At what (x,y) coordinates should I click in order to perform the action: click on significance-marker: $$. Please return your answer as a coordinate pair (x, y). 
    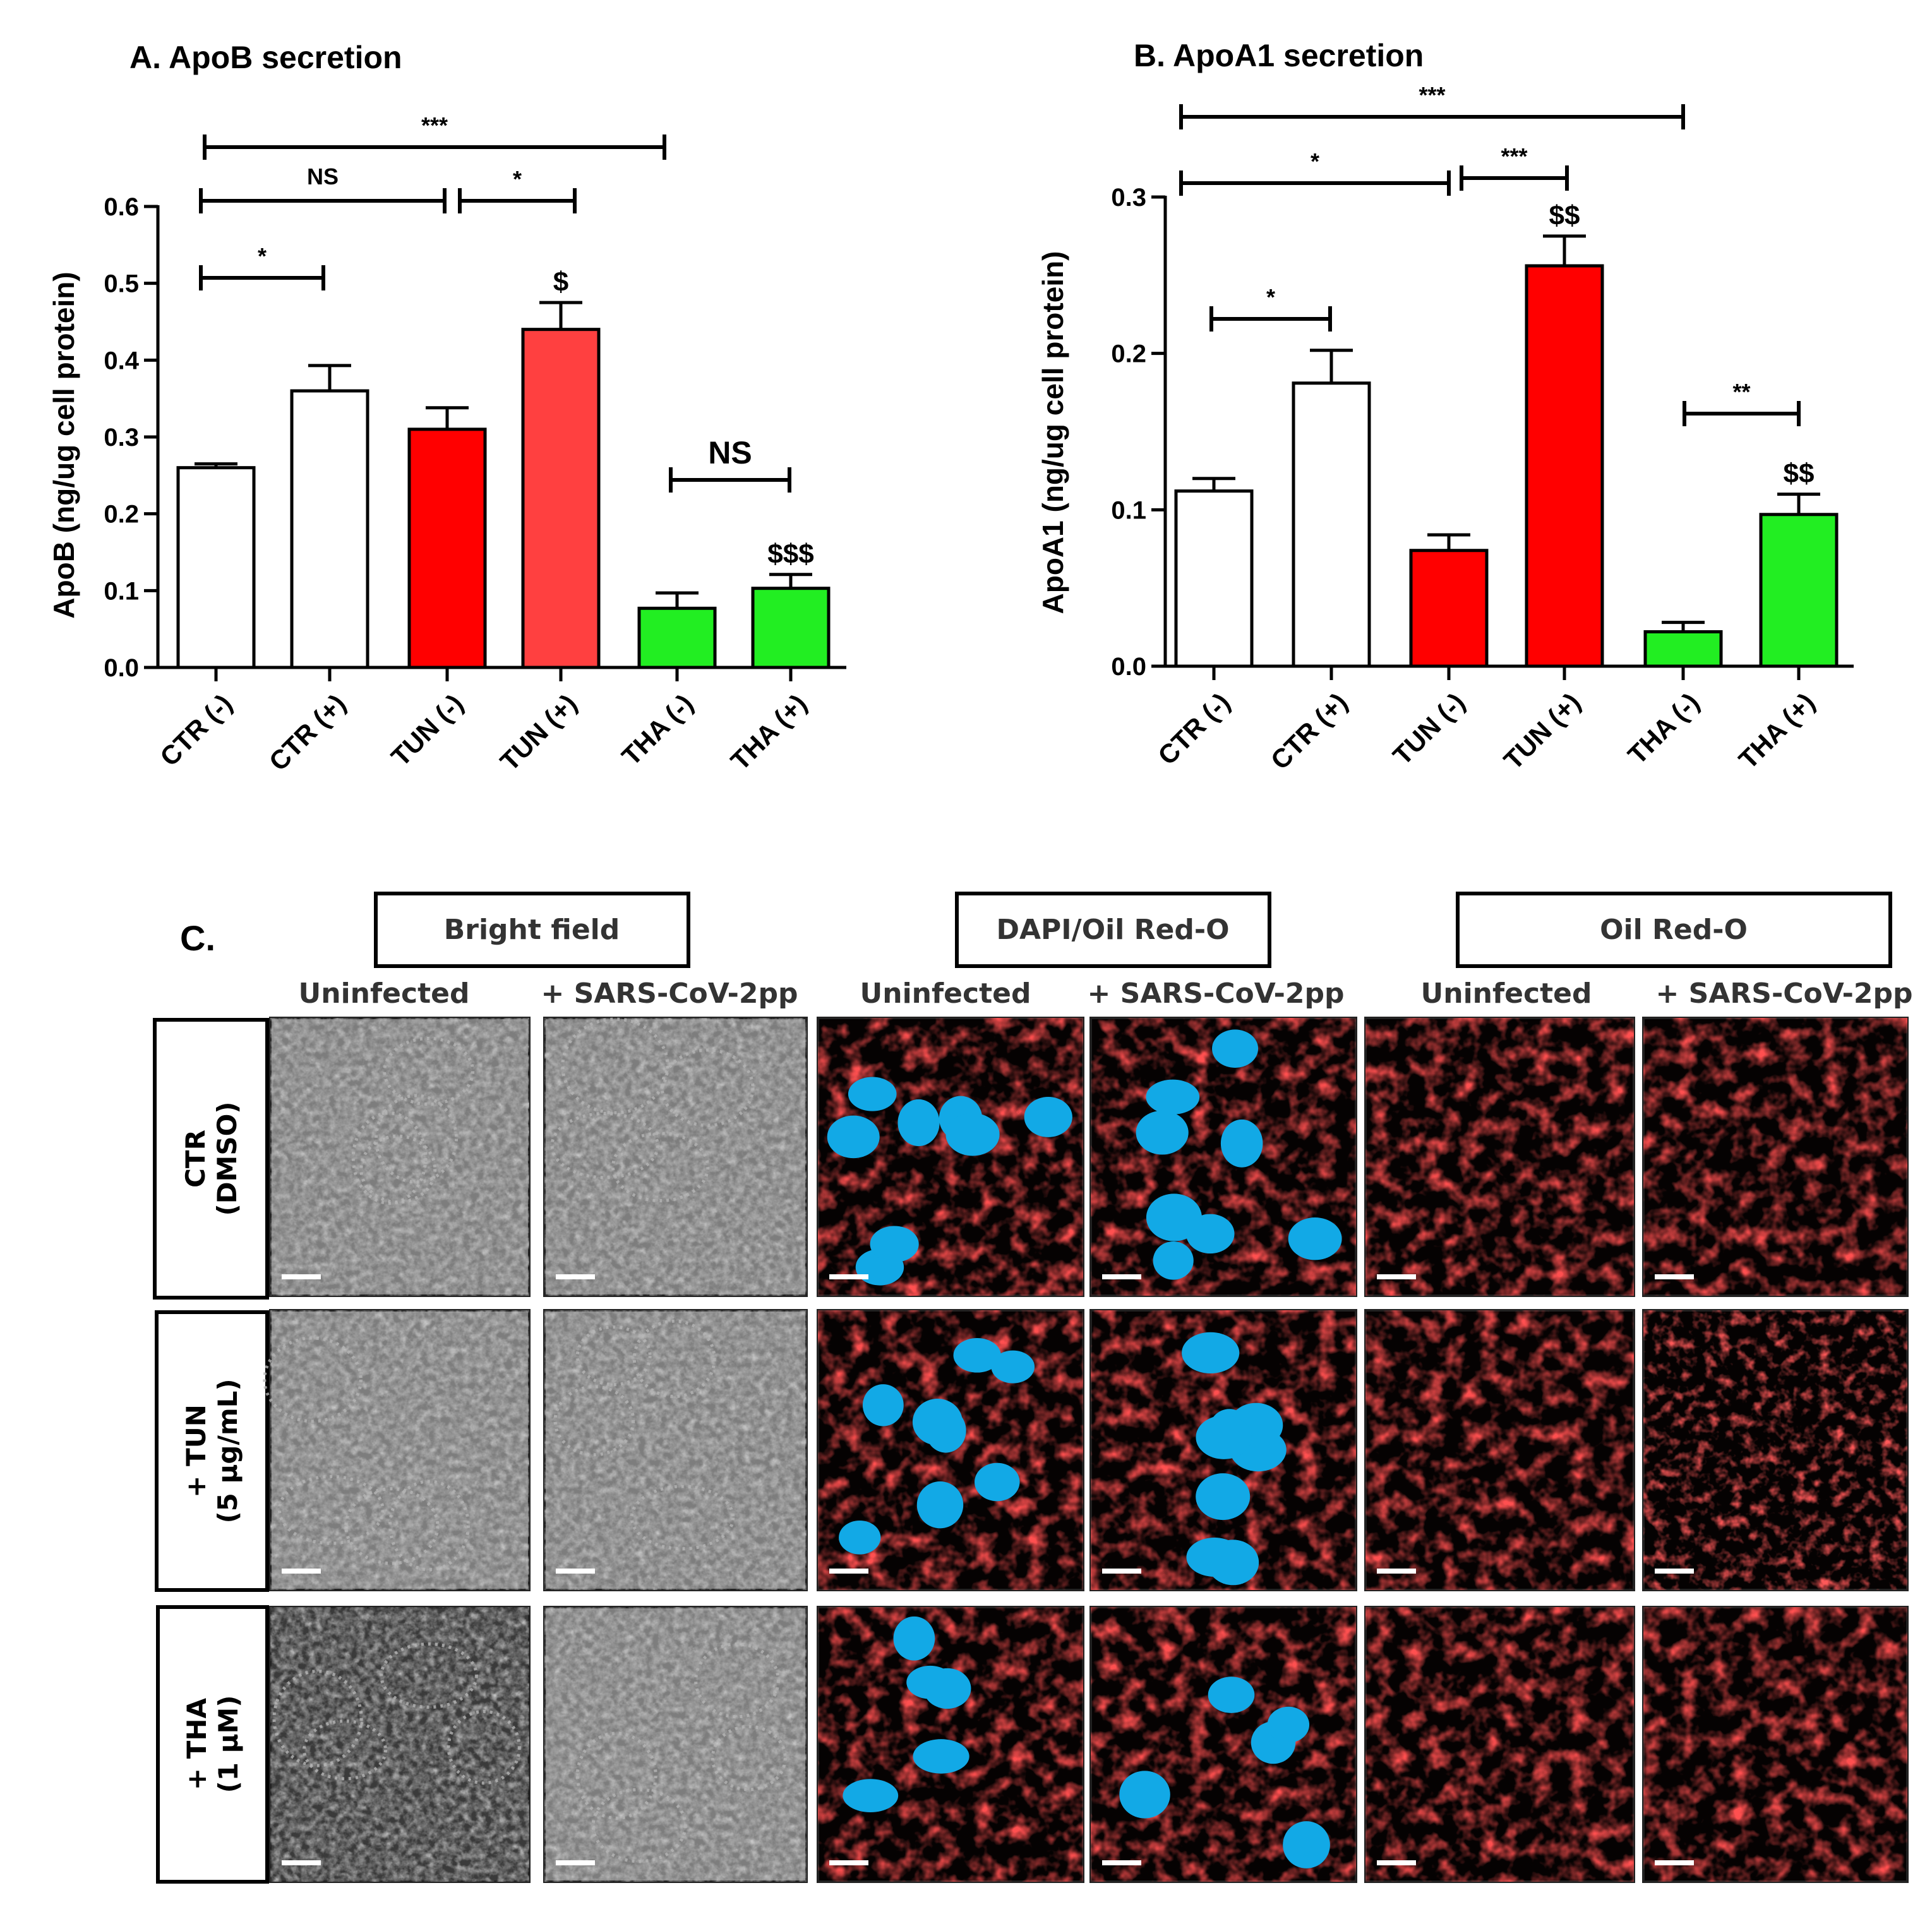
    Looking at the image, I should click on (1564, 215).